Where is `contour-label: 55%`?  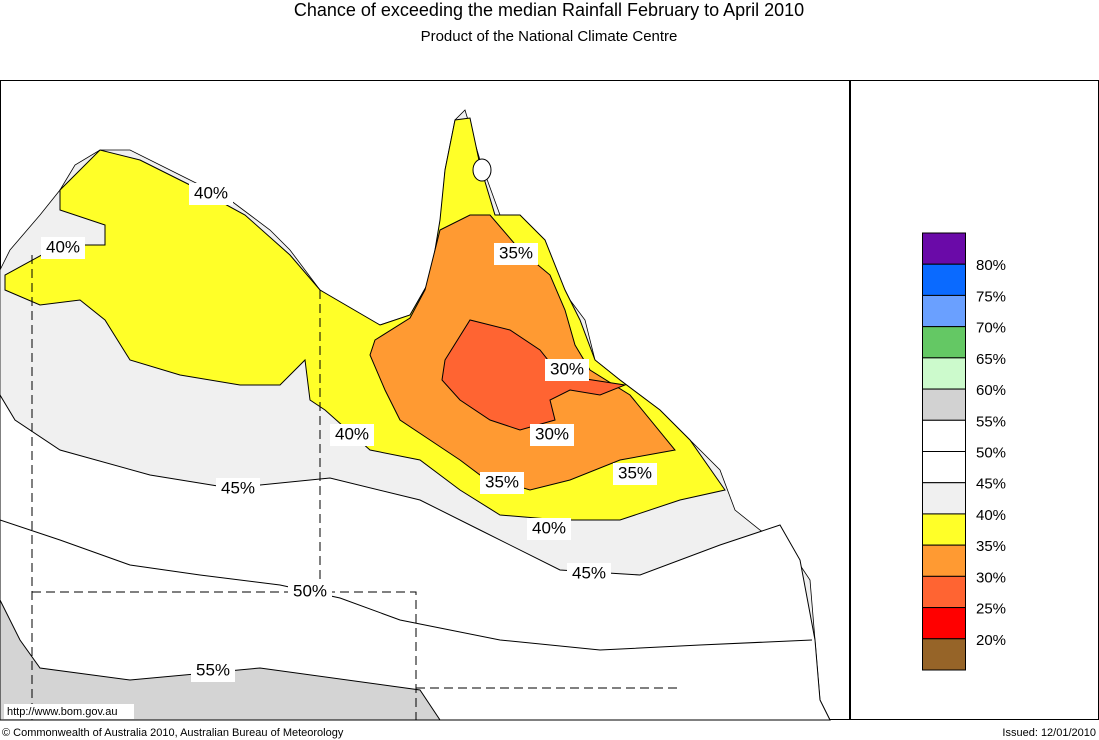
contour-label: 55% is located at coordinates (213, 669).